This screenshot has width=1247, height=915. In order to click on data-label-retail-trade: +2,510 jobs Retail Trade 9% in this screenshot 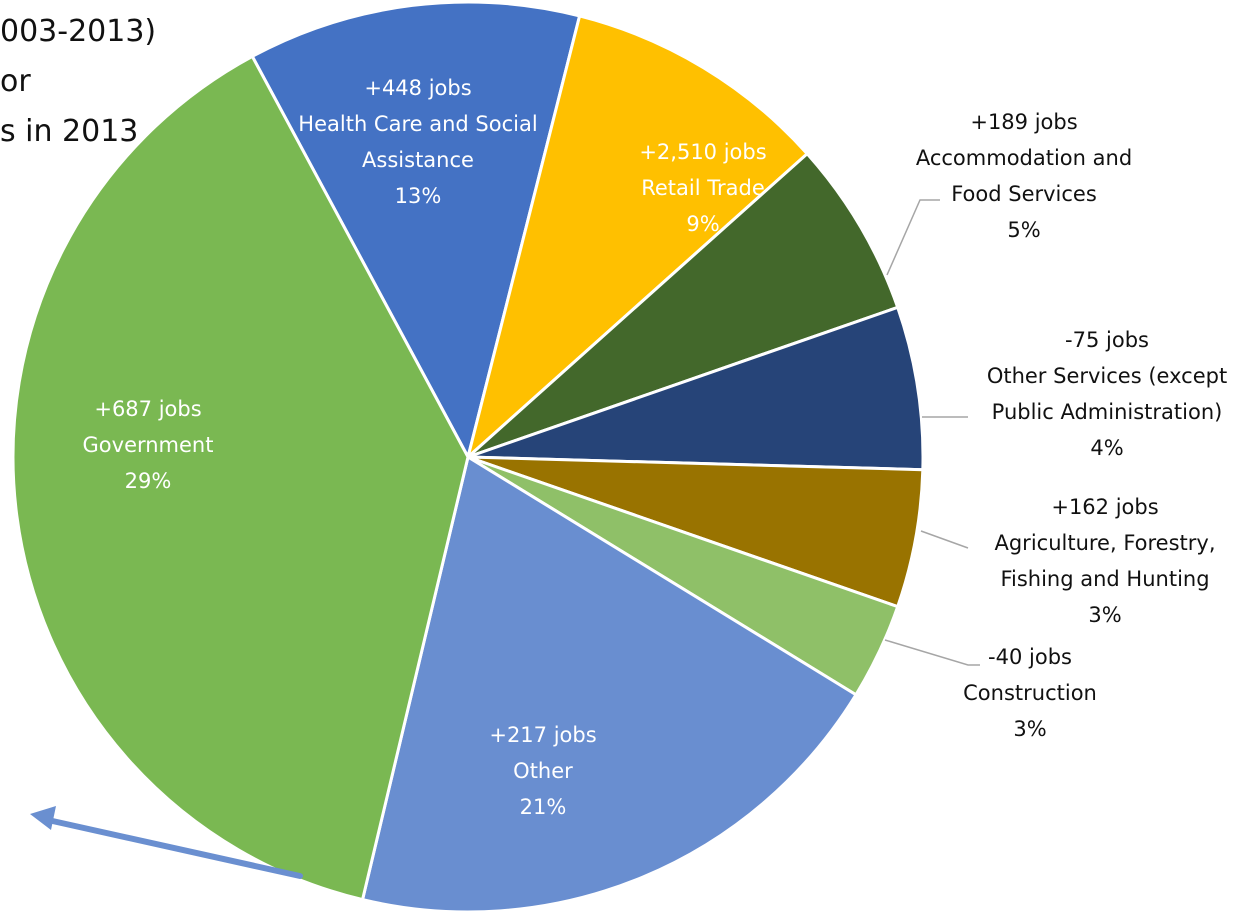, I will do `click(702, 188)`.